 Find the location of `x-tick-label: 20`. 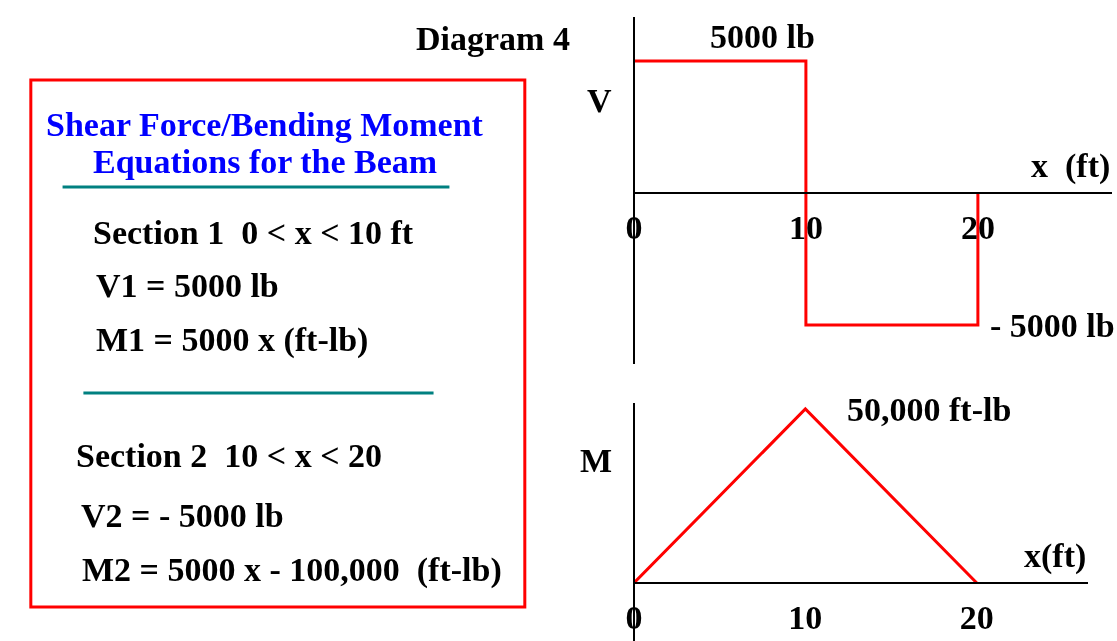

x-tick-label: 20 is located at coordinates (976, 617).